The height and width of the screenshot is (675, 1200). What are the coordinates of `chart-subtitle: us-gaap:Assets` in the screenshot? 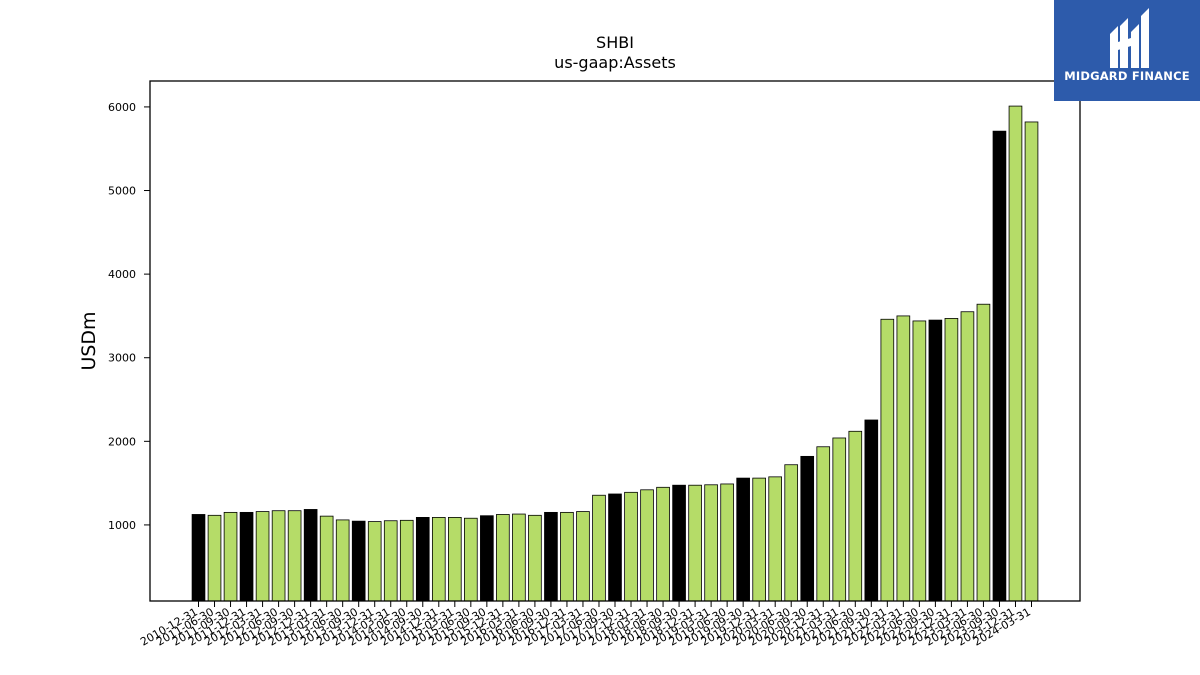 It's located at (615, 62).